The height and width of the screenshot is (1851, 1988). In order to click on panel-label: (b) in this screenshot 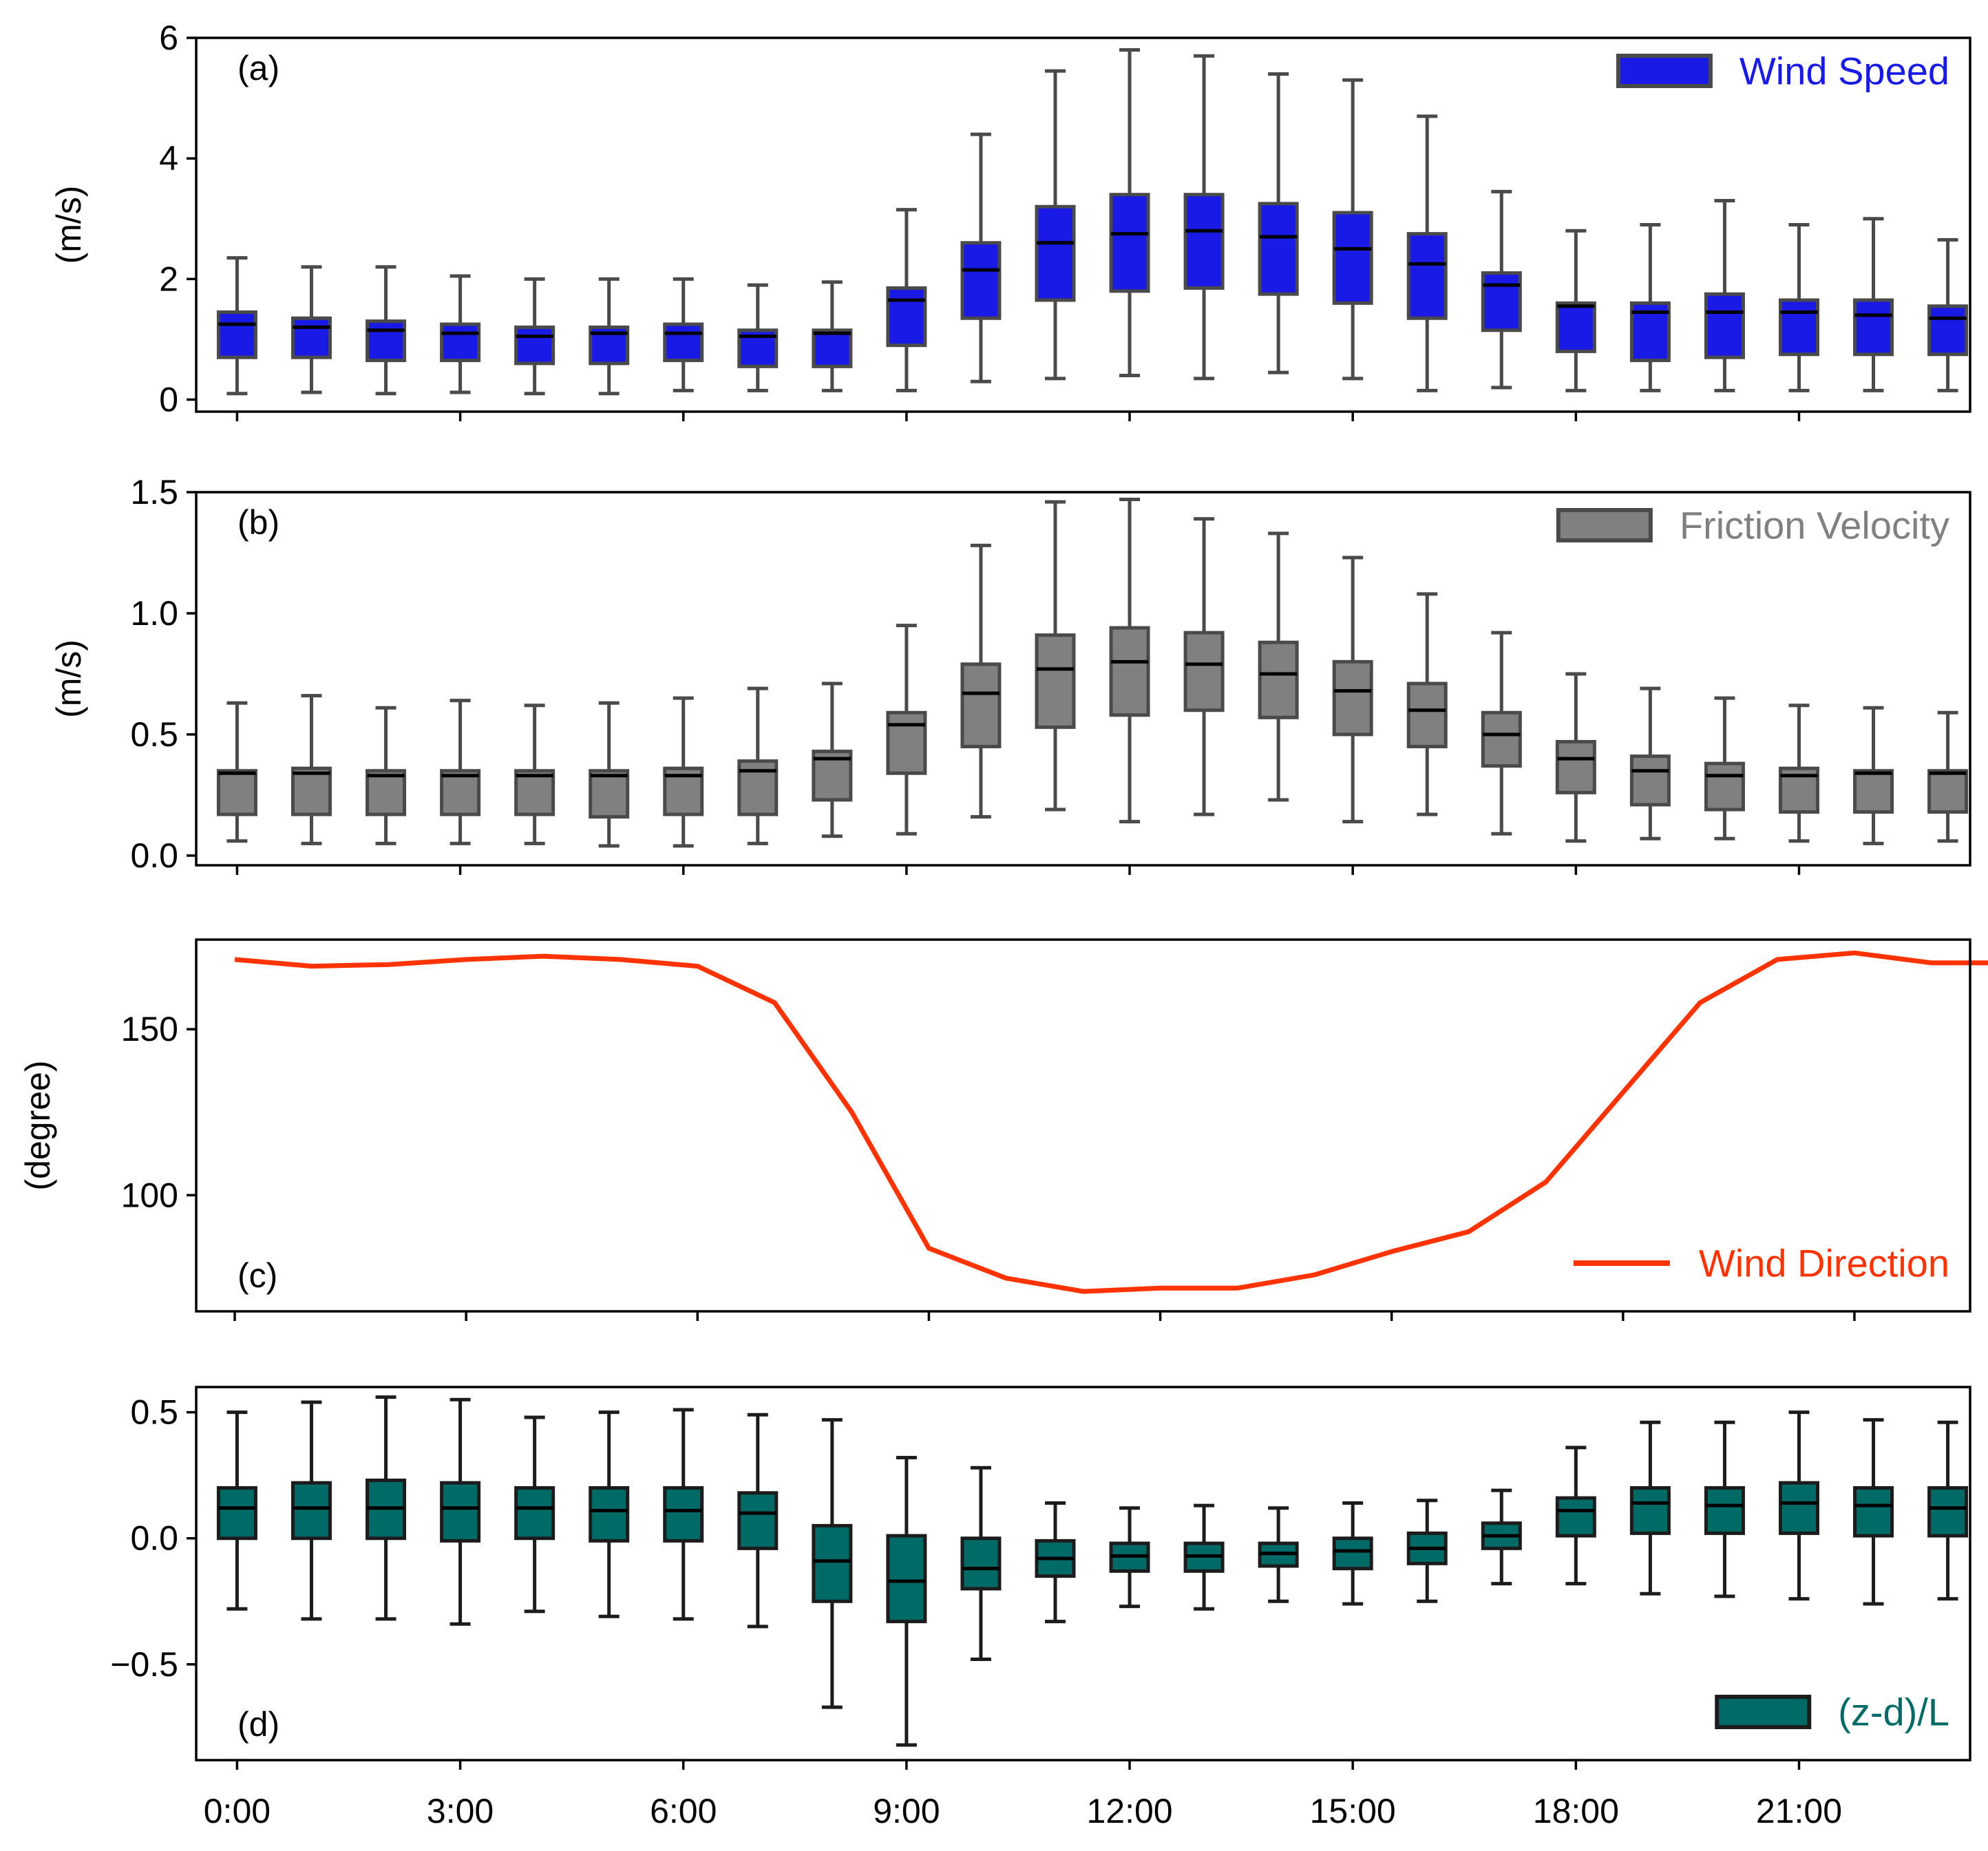, I will do `click(258, 523)`.